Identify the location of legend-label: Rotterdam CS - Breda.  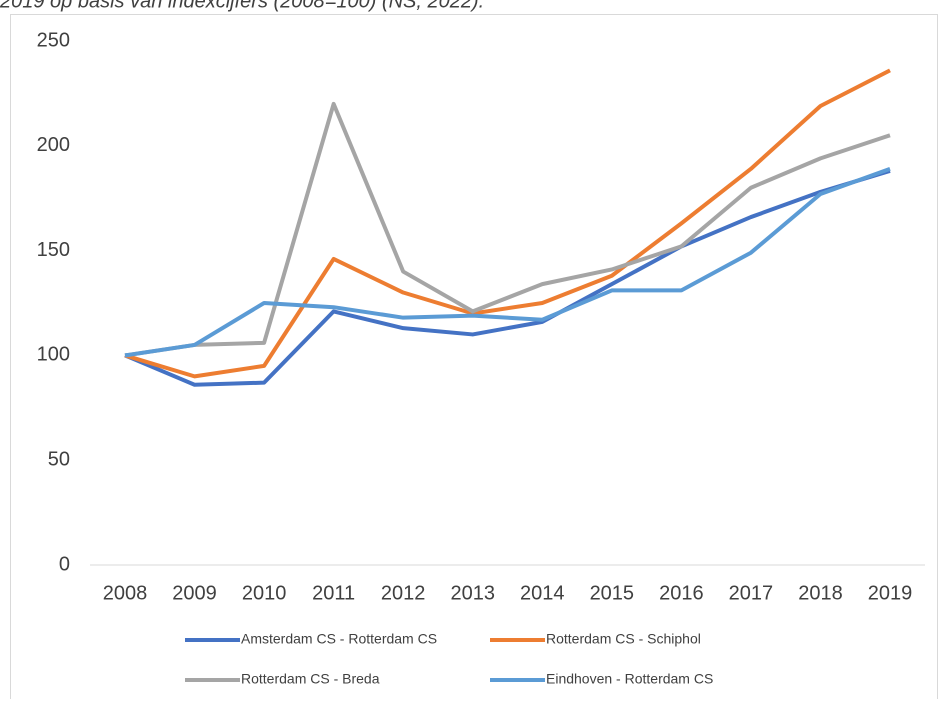
(310, 679).